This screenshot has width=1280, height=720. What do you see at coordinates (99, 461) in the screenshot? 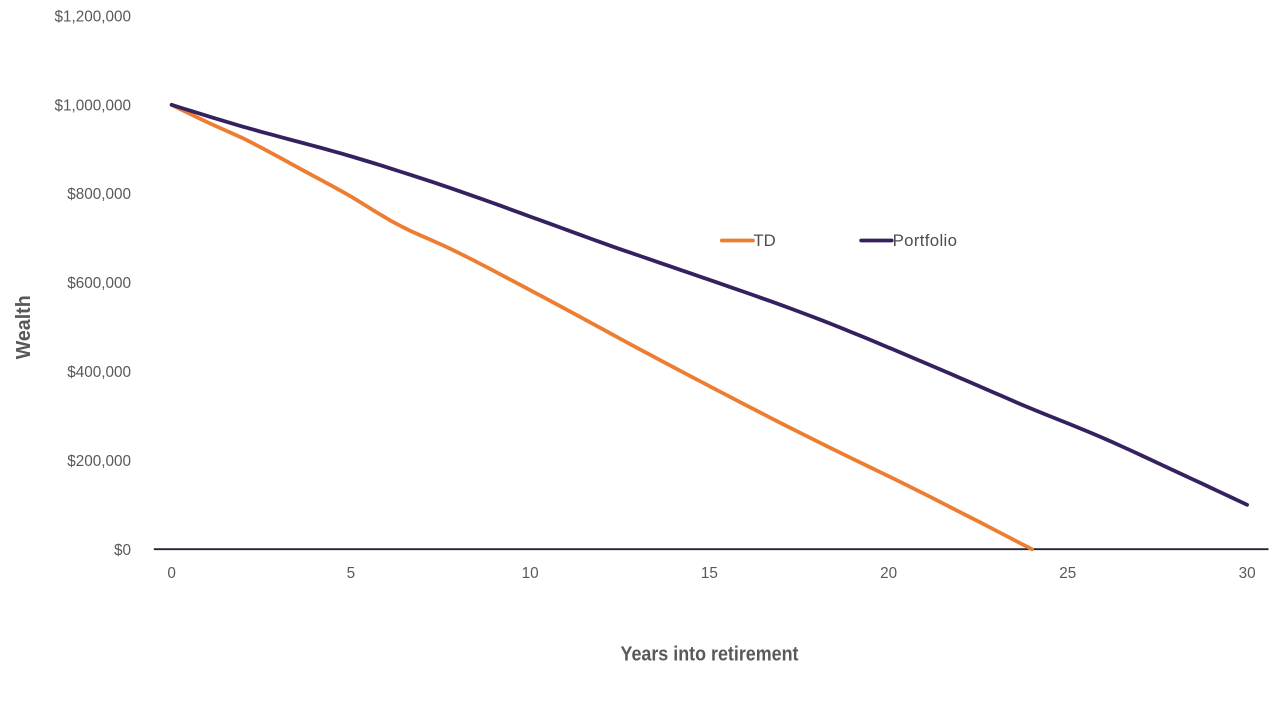
I see `svg-text: $200,000` at bounding box center [99, 461].